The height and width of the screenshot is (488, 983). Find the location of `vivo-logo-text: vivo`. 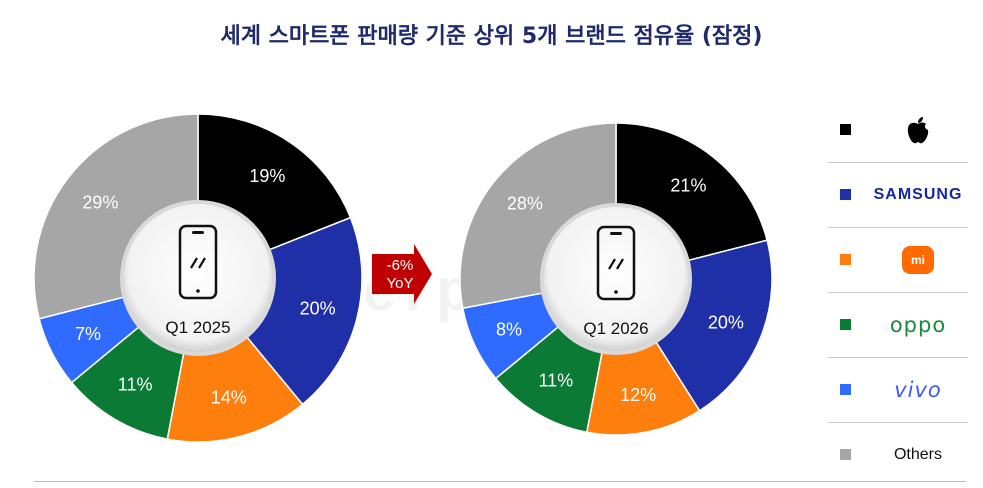

vivo-logo-text: vivo is located at coordinates (918, 390).